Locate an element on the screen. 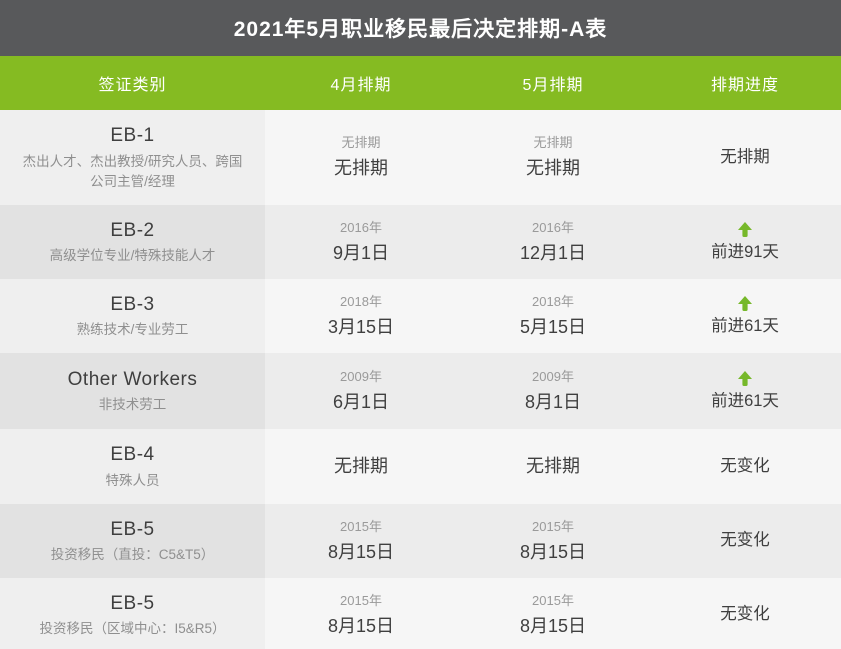 The height and width of the screenshot is (649, 841). category-cell: EB-2 高级学位专业/特殊技能人才 is located at coordinates (132, 242).